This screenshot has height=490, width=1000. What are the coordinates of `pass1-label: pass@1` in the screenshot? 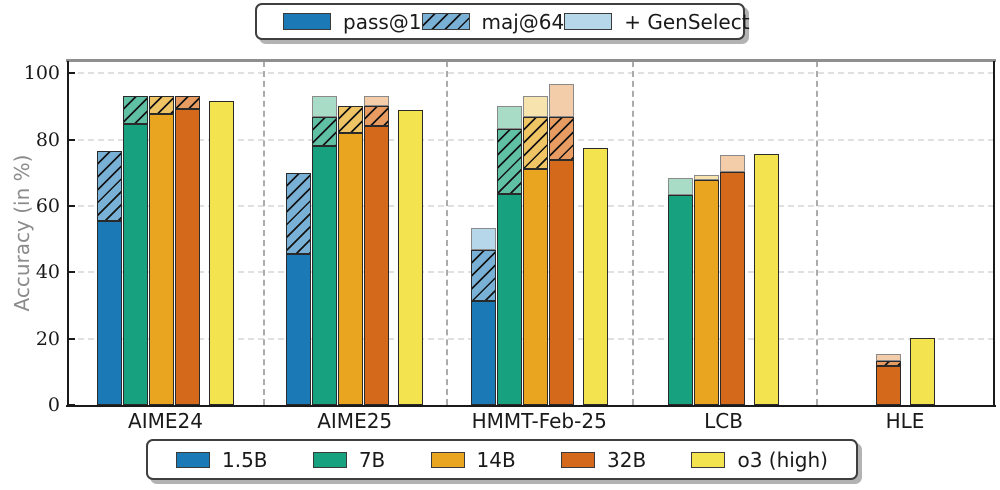 It's located at (382, 21).